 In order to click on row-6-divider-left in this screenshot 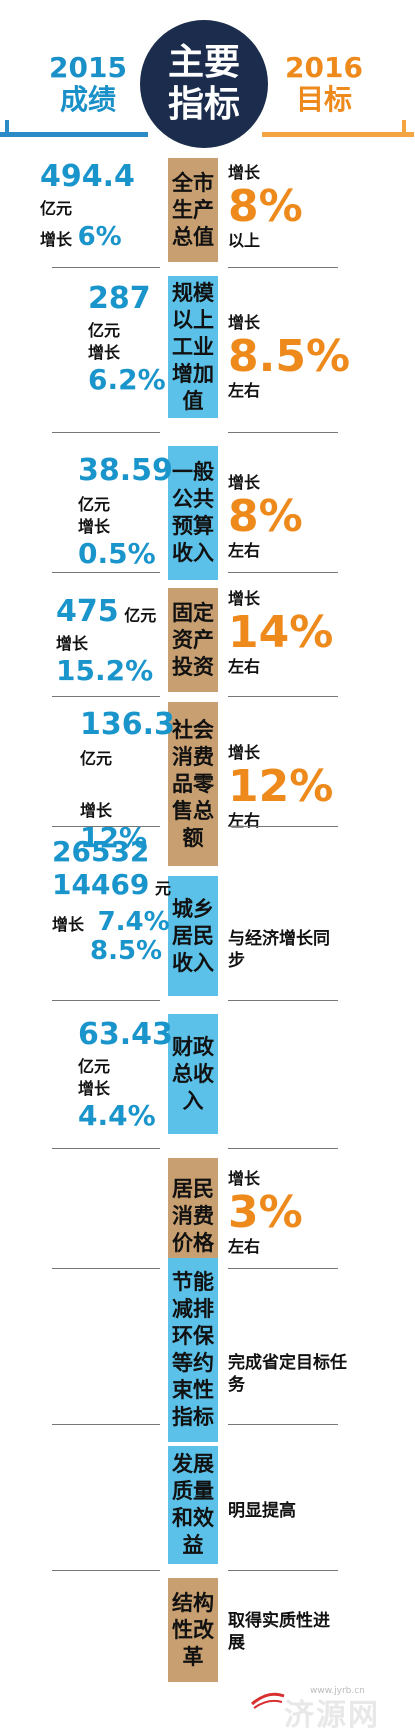, I will do `click(106, 1000)`.